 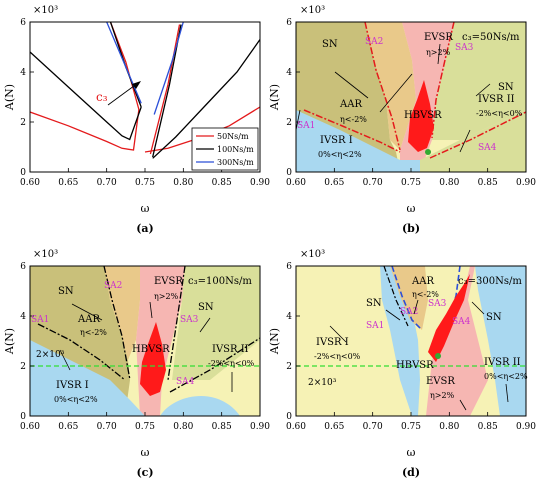 I want to click on label-aar-eta: η<-2%, so click(x=353, y=119).